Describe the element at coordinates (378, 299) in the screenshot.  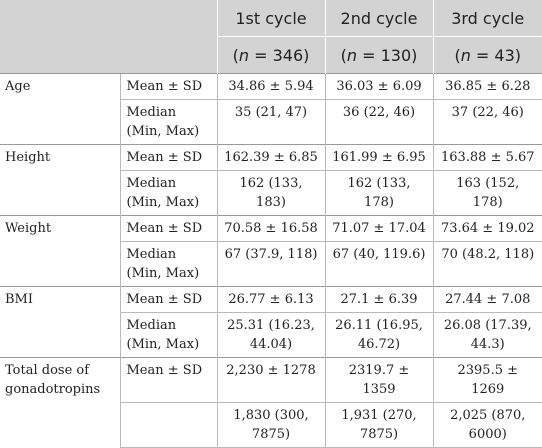
I see `value-cell: 27.1 ± 6.39` at that location.